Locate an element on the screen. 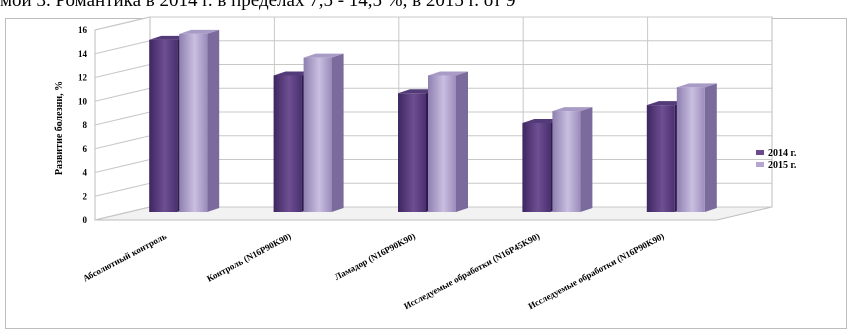  y-tick-label: 14 is located at coordinates (83, 54).